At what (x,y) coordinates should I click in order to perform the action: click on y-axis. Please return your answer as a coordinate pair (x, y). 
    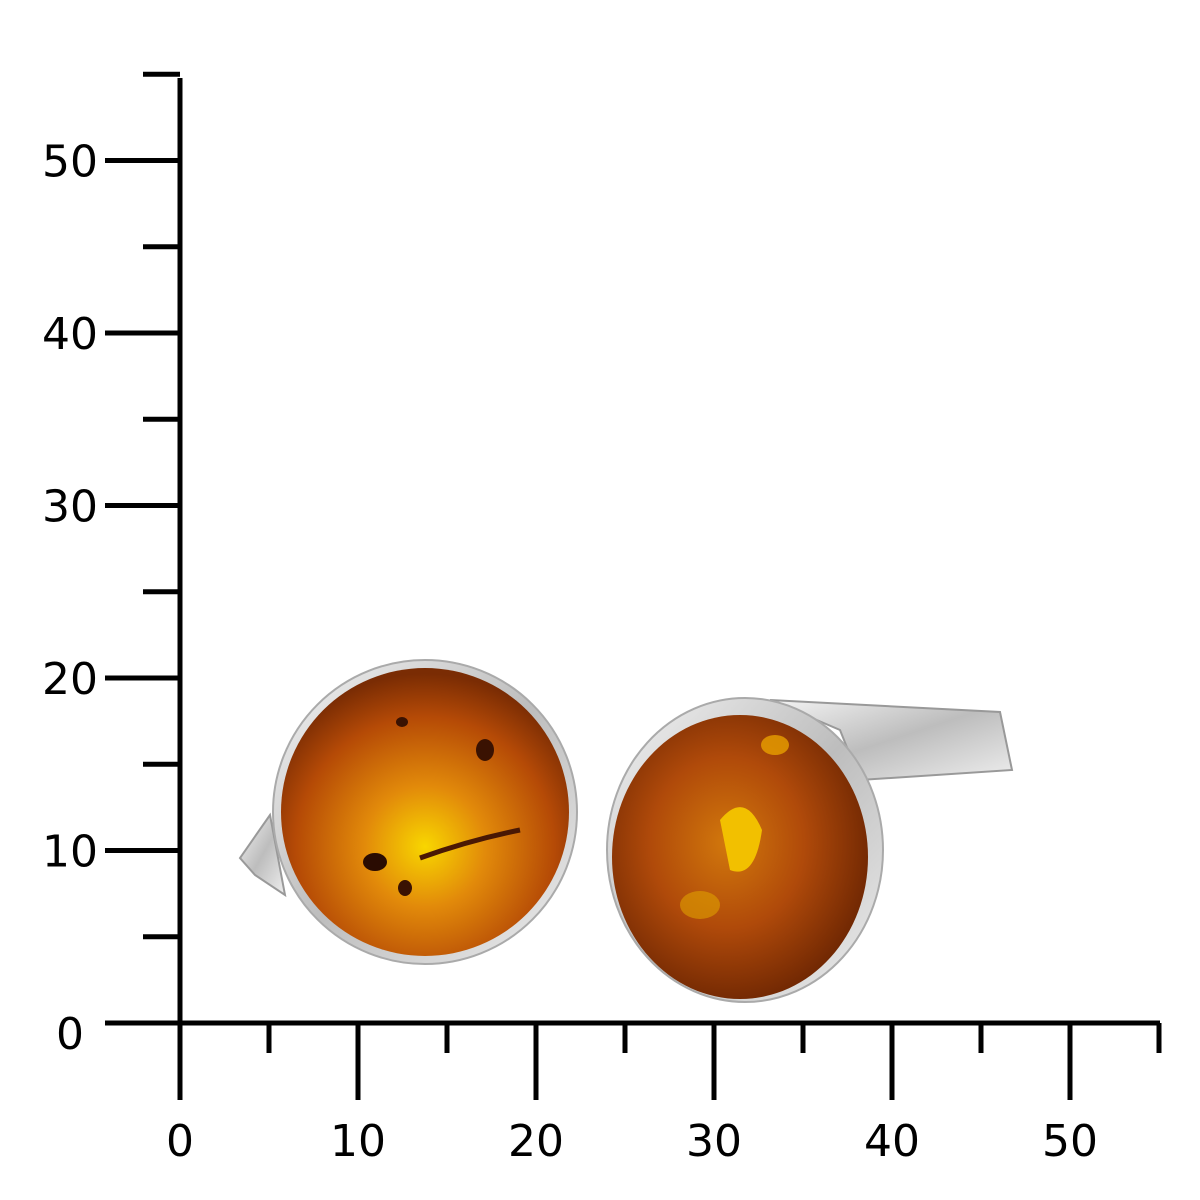
    Looking at the image, I should click on (144, 585).